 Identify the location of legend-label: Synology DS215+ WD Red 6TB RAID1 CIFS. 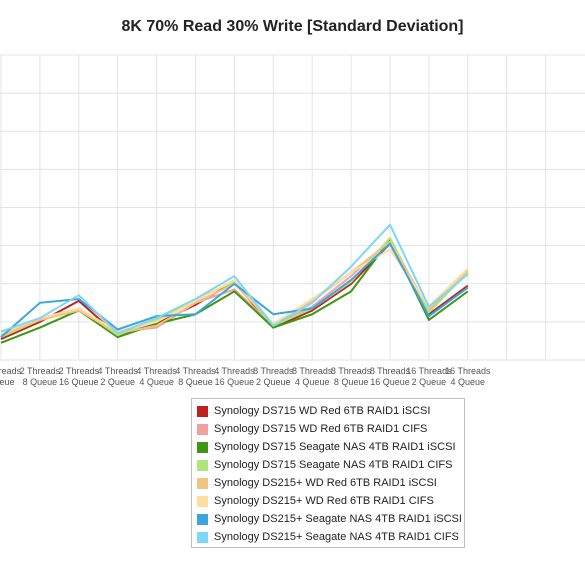
(324, 501).